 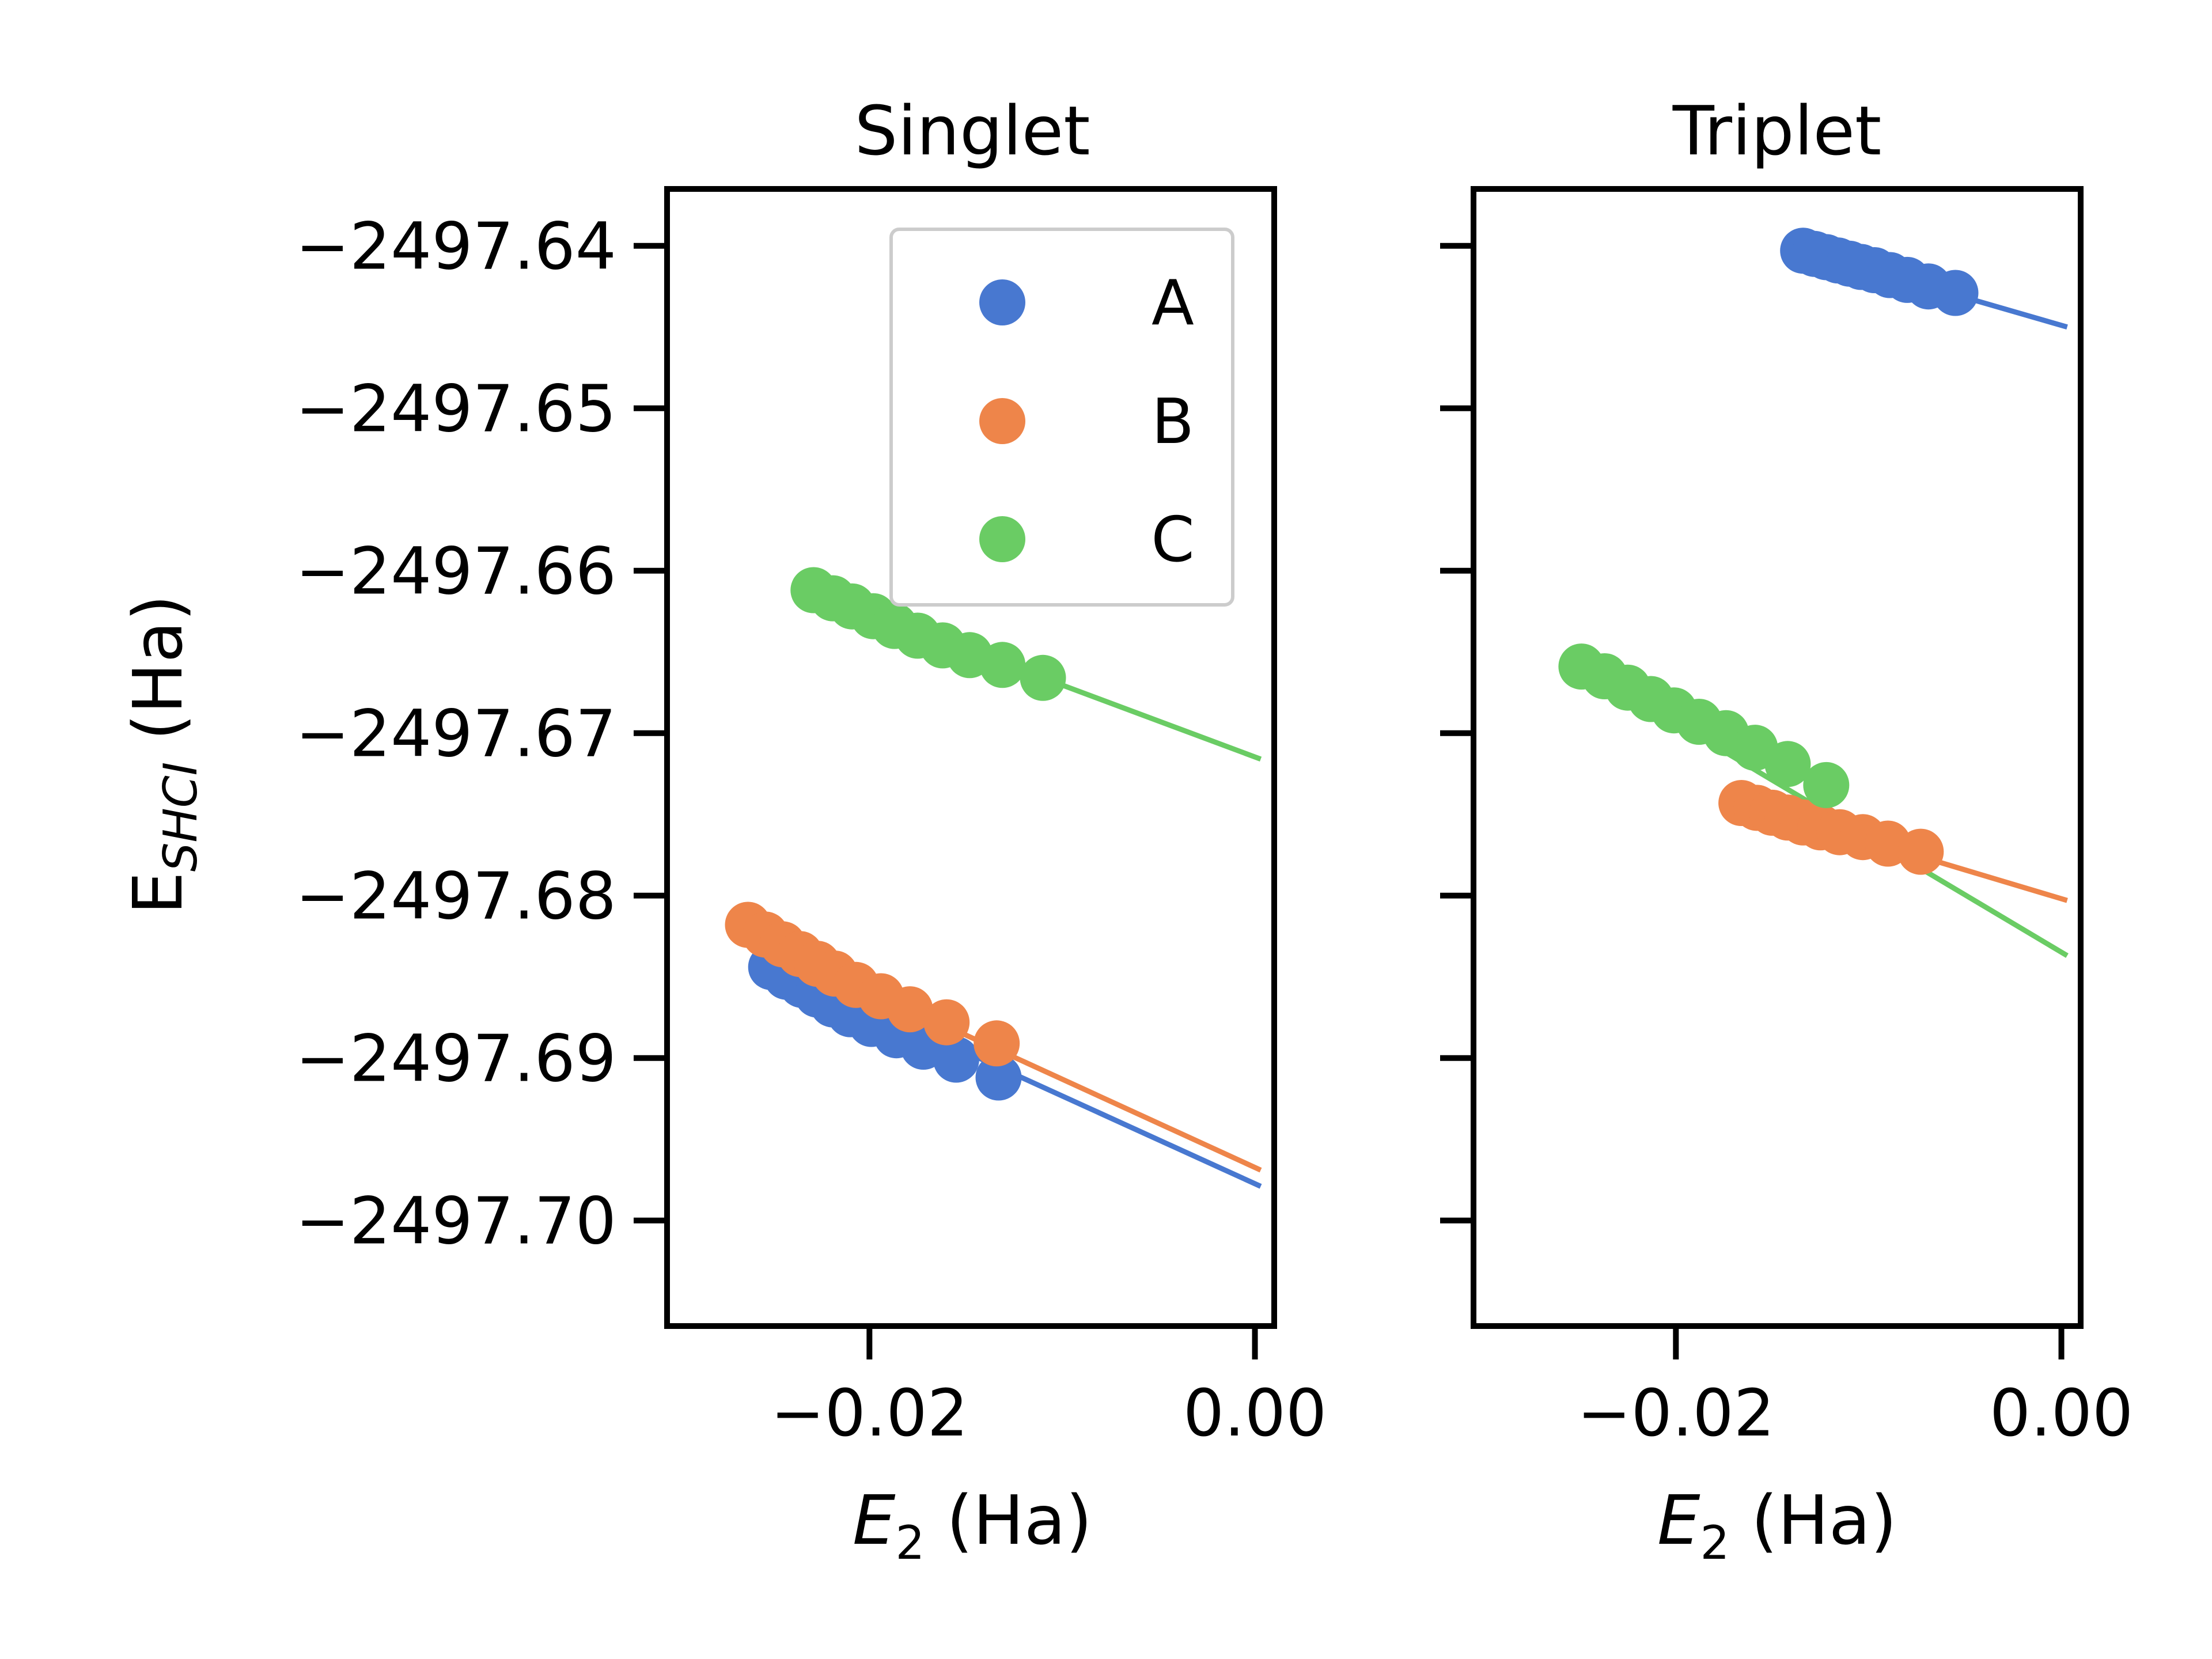 What do you see at coordinates (1173, 303) in the screenshot?
I see `legend-label-a: A` at bounding box center [1173, 303].